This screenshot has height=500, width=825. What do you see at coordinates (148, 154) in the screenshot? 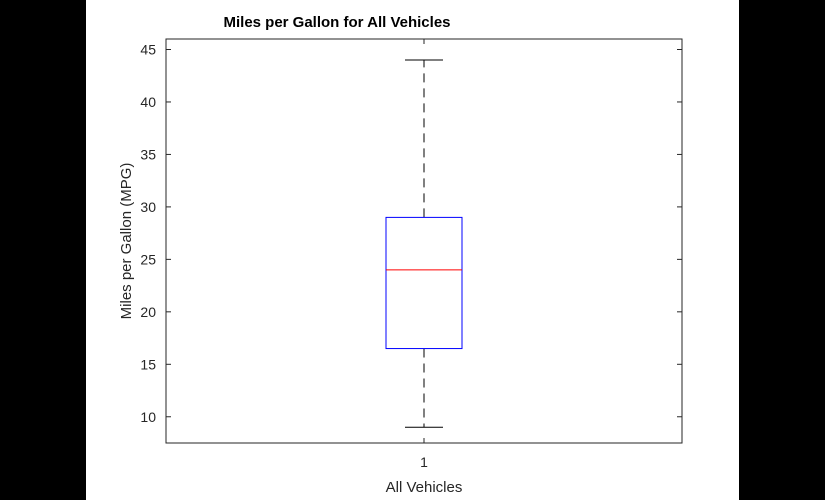
I see `y-tick-label: 35` at bounding box center [148, 154].